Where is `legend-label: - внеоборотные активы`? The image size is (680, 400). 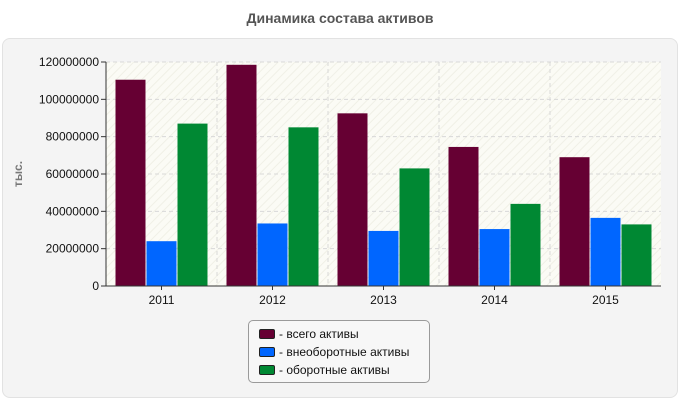 legend-label: - внеоборотные активы is located at coordinates (344, 352).